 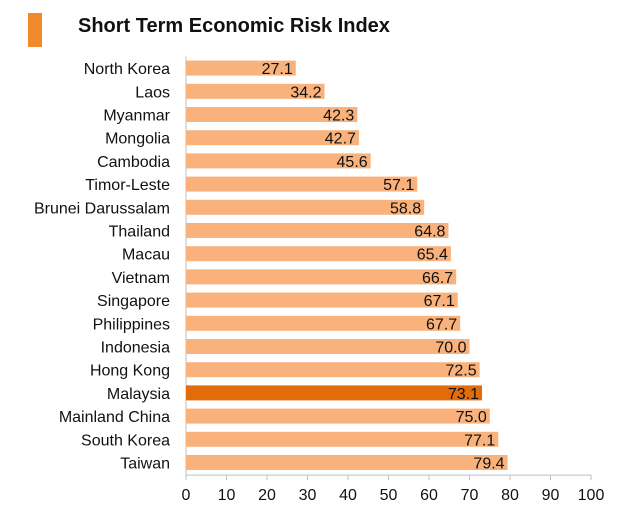 What do you see at coordinates (318, 254) in the screenshot?
I see `bar-macau` at bounding box center [318, 254].